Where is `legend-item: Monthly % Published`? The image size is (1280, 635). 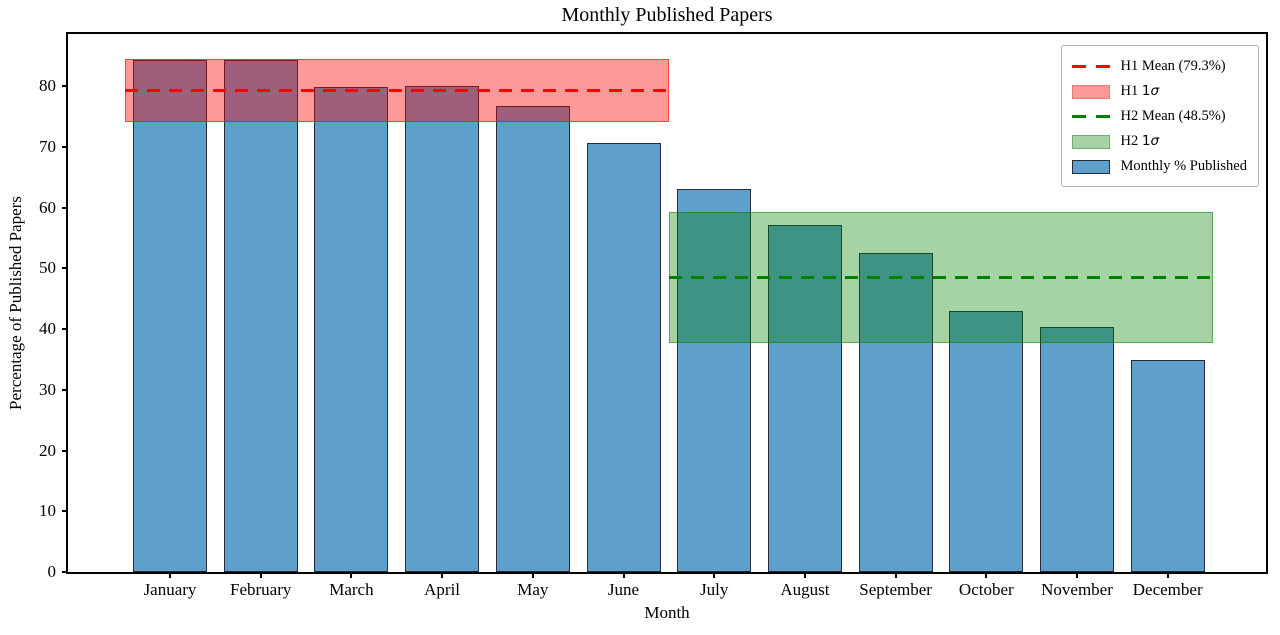
legend-item: Monthly % Published is located at coordinates (1159, 166).